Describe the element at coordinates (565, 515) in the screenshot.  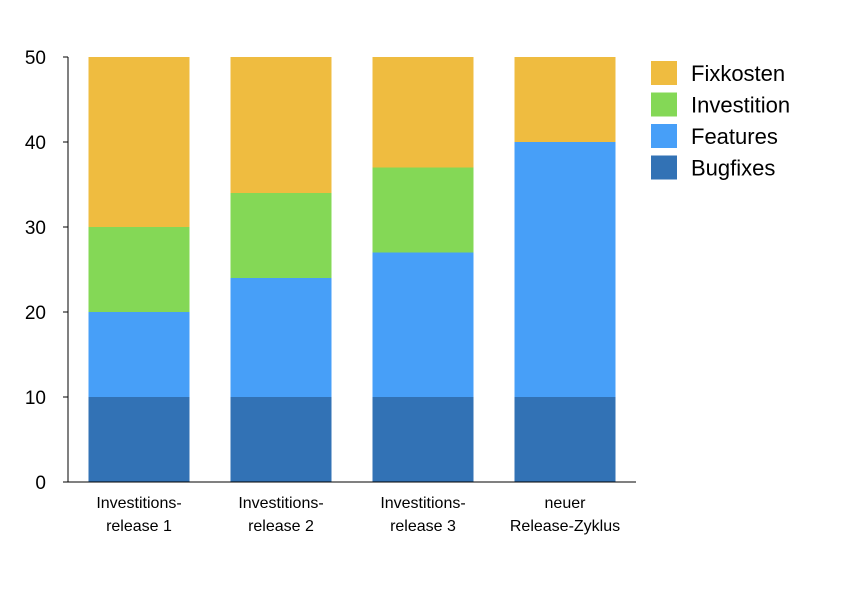
I see `x-category-label: neuer Release-Zyklus` at that location.